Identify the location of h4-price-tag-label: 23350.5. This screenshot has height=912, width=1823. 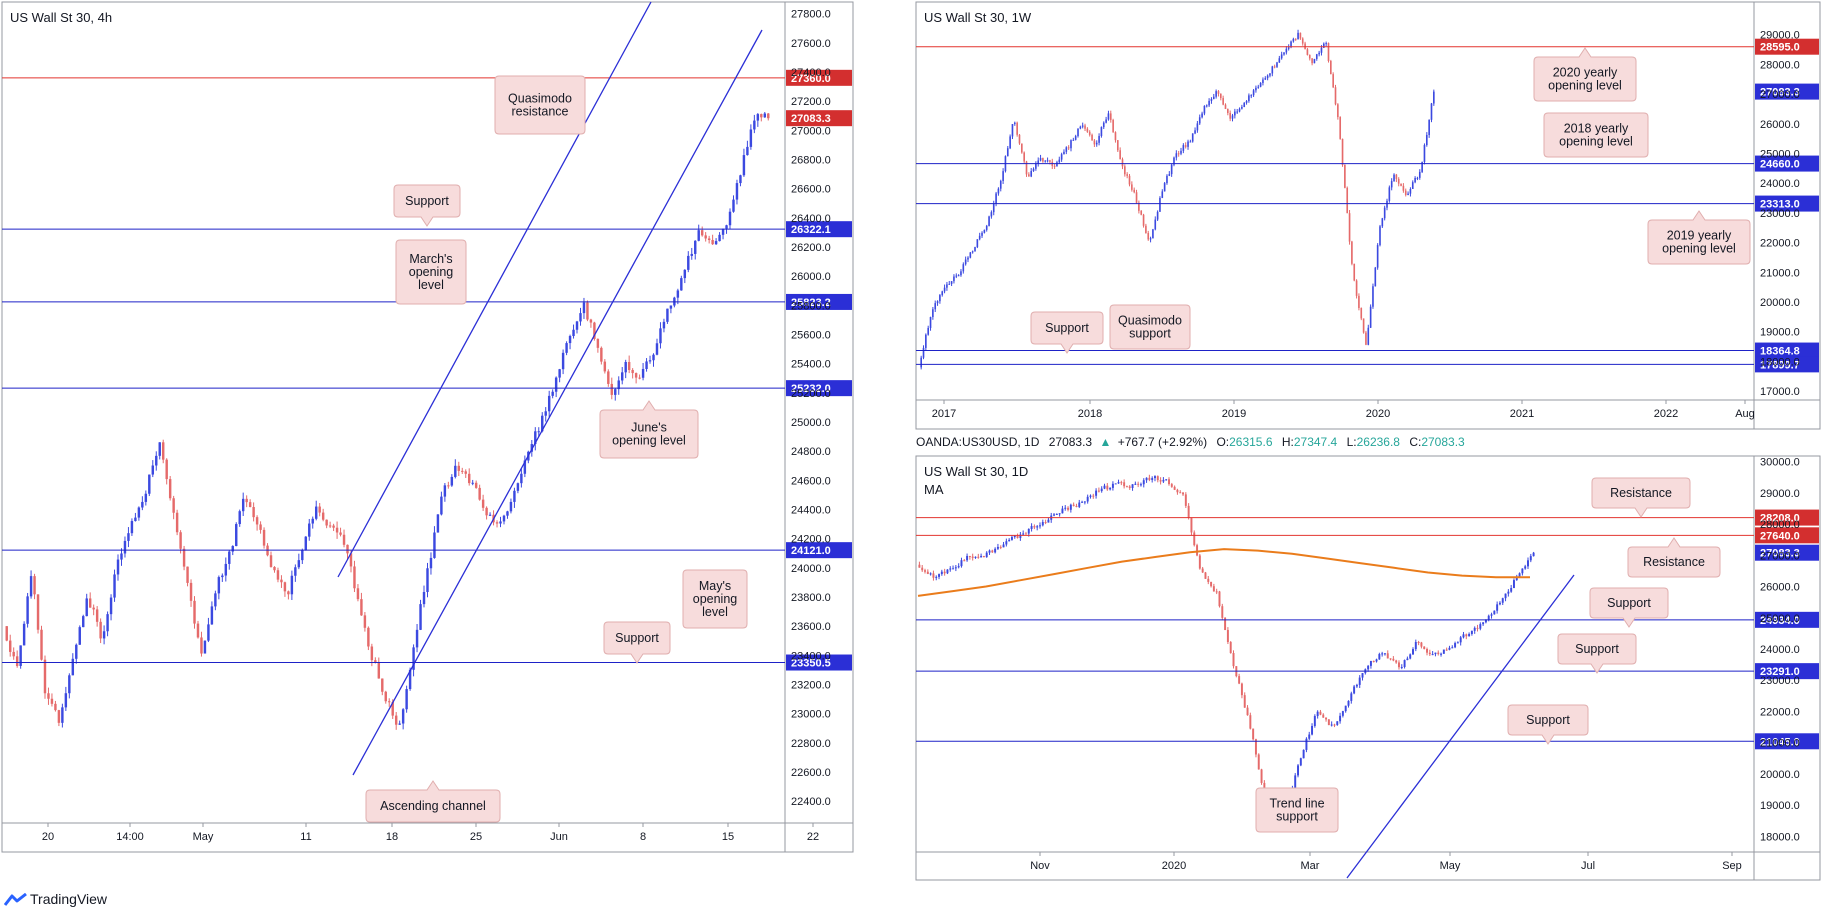
(811, 664).